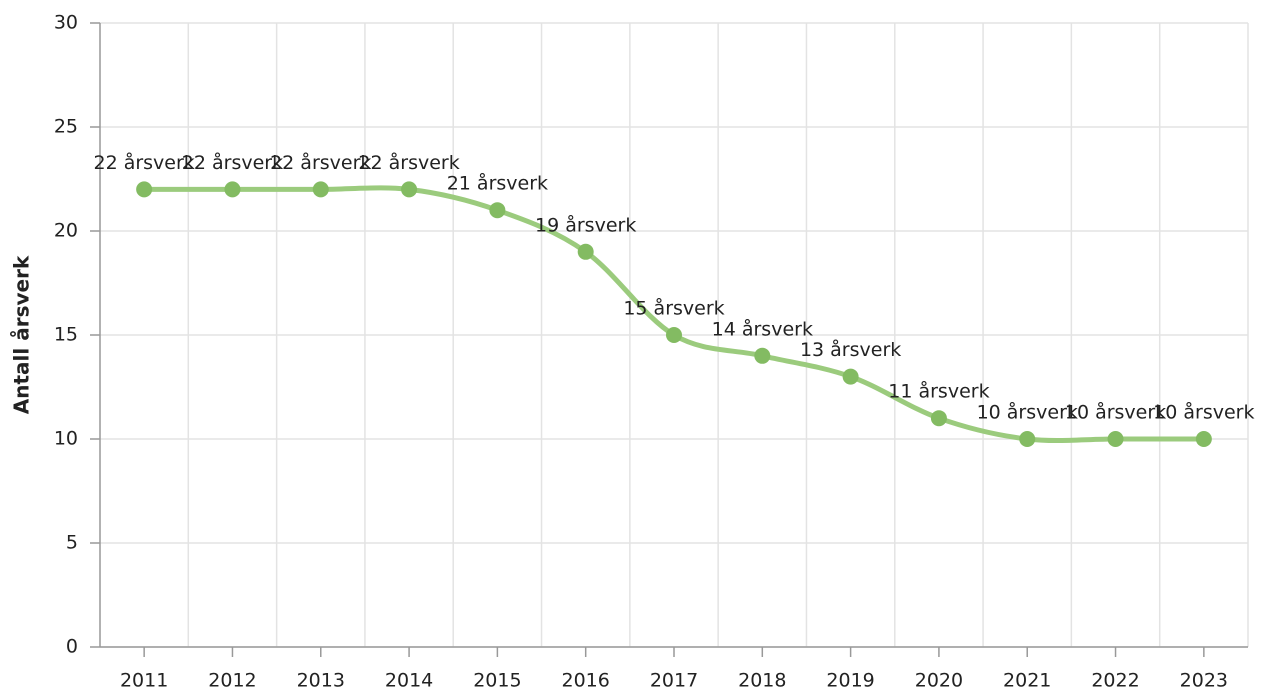  Describe the element at coordinates (66, 439) in the screenshot. I see `y-tick-label: 10` at that location.